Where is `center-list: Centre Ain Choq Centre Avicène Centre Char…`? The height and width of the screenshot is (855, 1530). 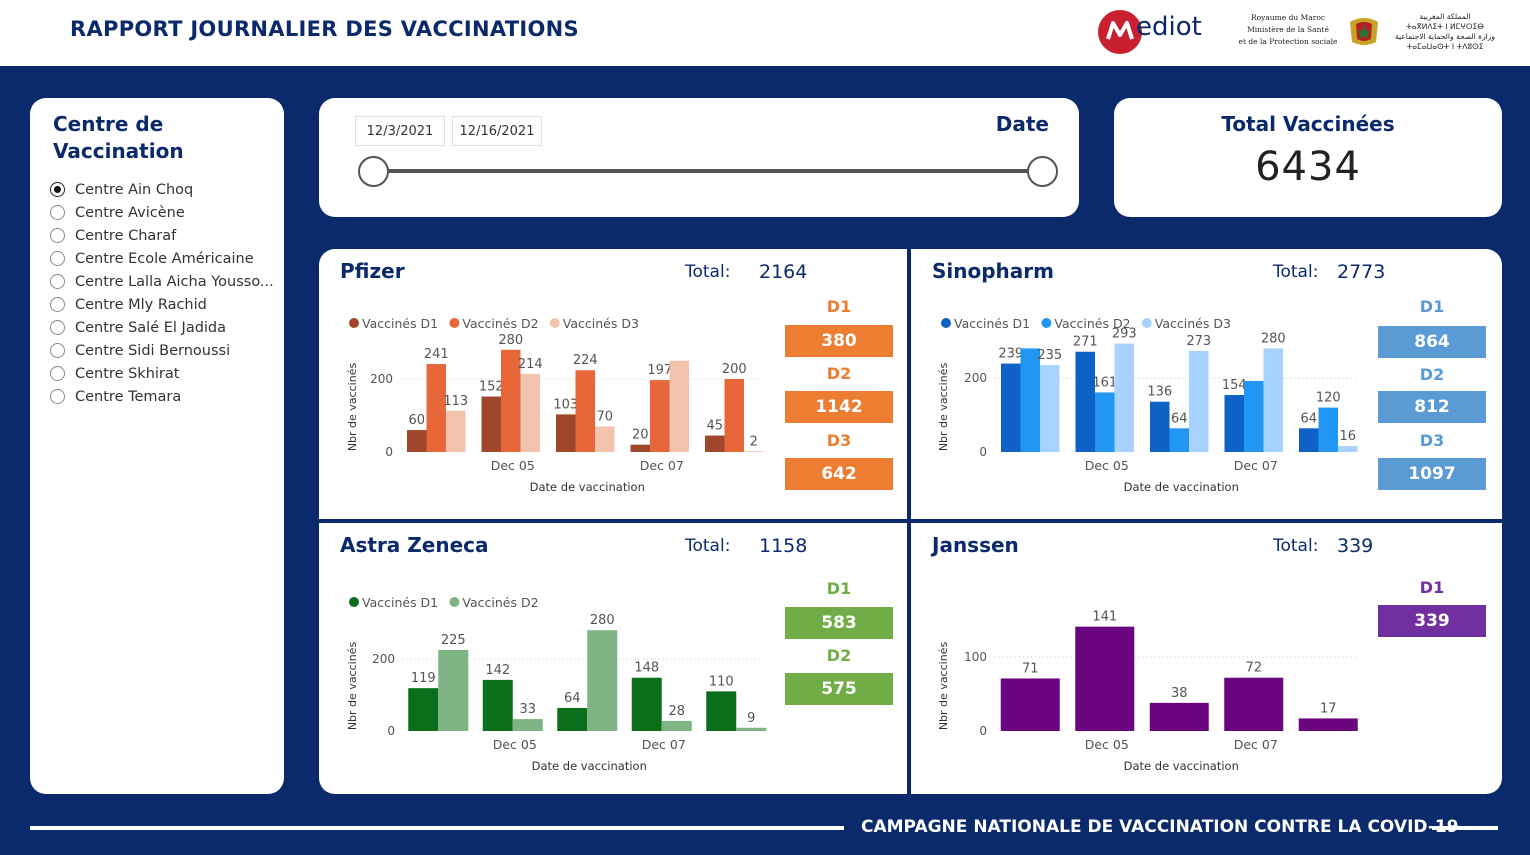 center-list: Centre Ain Choq Centre Avicène Centre Char… is located at coordinates (165, 293).